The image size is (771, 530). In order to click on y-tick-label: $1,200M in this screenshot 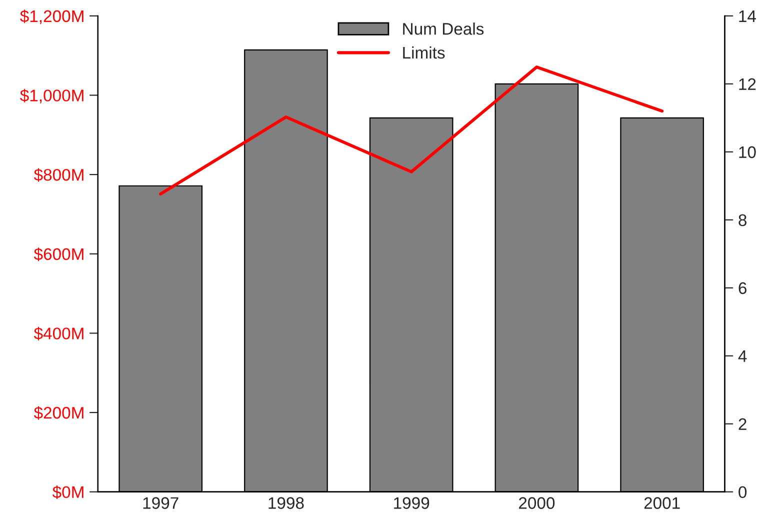, I will do `click(52, 17)`.